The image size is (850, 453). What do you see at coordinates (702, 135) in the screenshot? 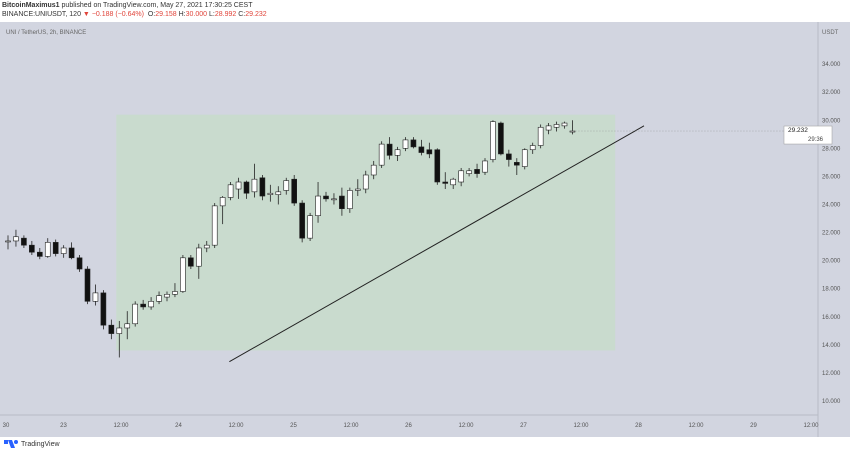
I see `last-price-tag: 29.232 29:36` at bounding box center [702, 135].